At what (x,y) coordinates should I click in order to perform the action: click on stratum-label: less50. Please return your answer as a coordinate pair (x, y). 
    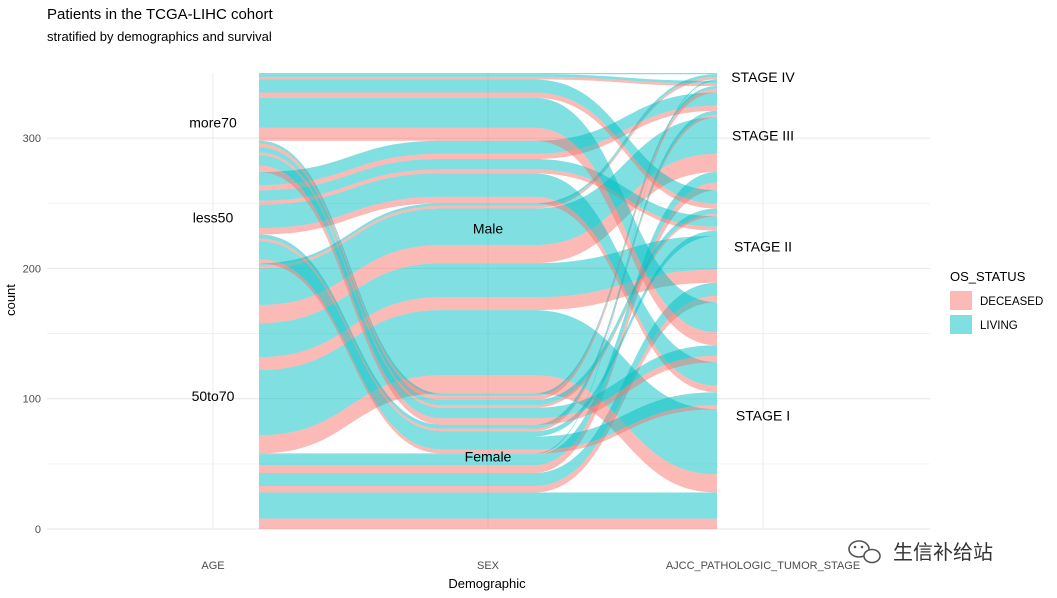
    Looking at the image, I should click on (213, 218).